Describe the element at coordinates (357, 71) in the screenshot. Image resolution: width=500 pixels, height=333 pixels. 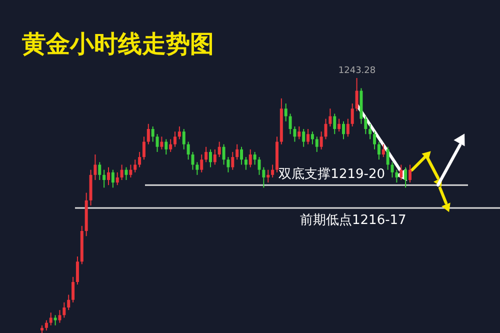
I see `annotation: 1243.28` at that location.